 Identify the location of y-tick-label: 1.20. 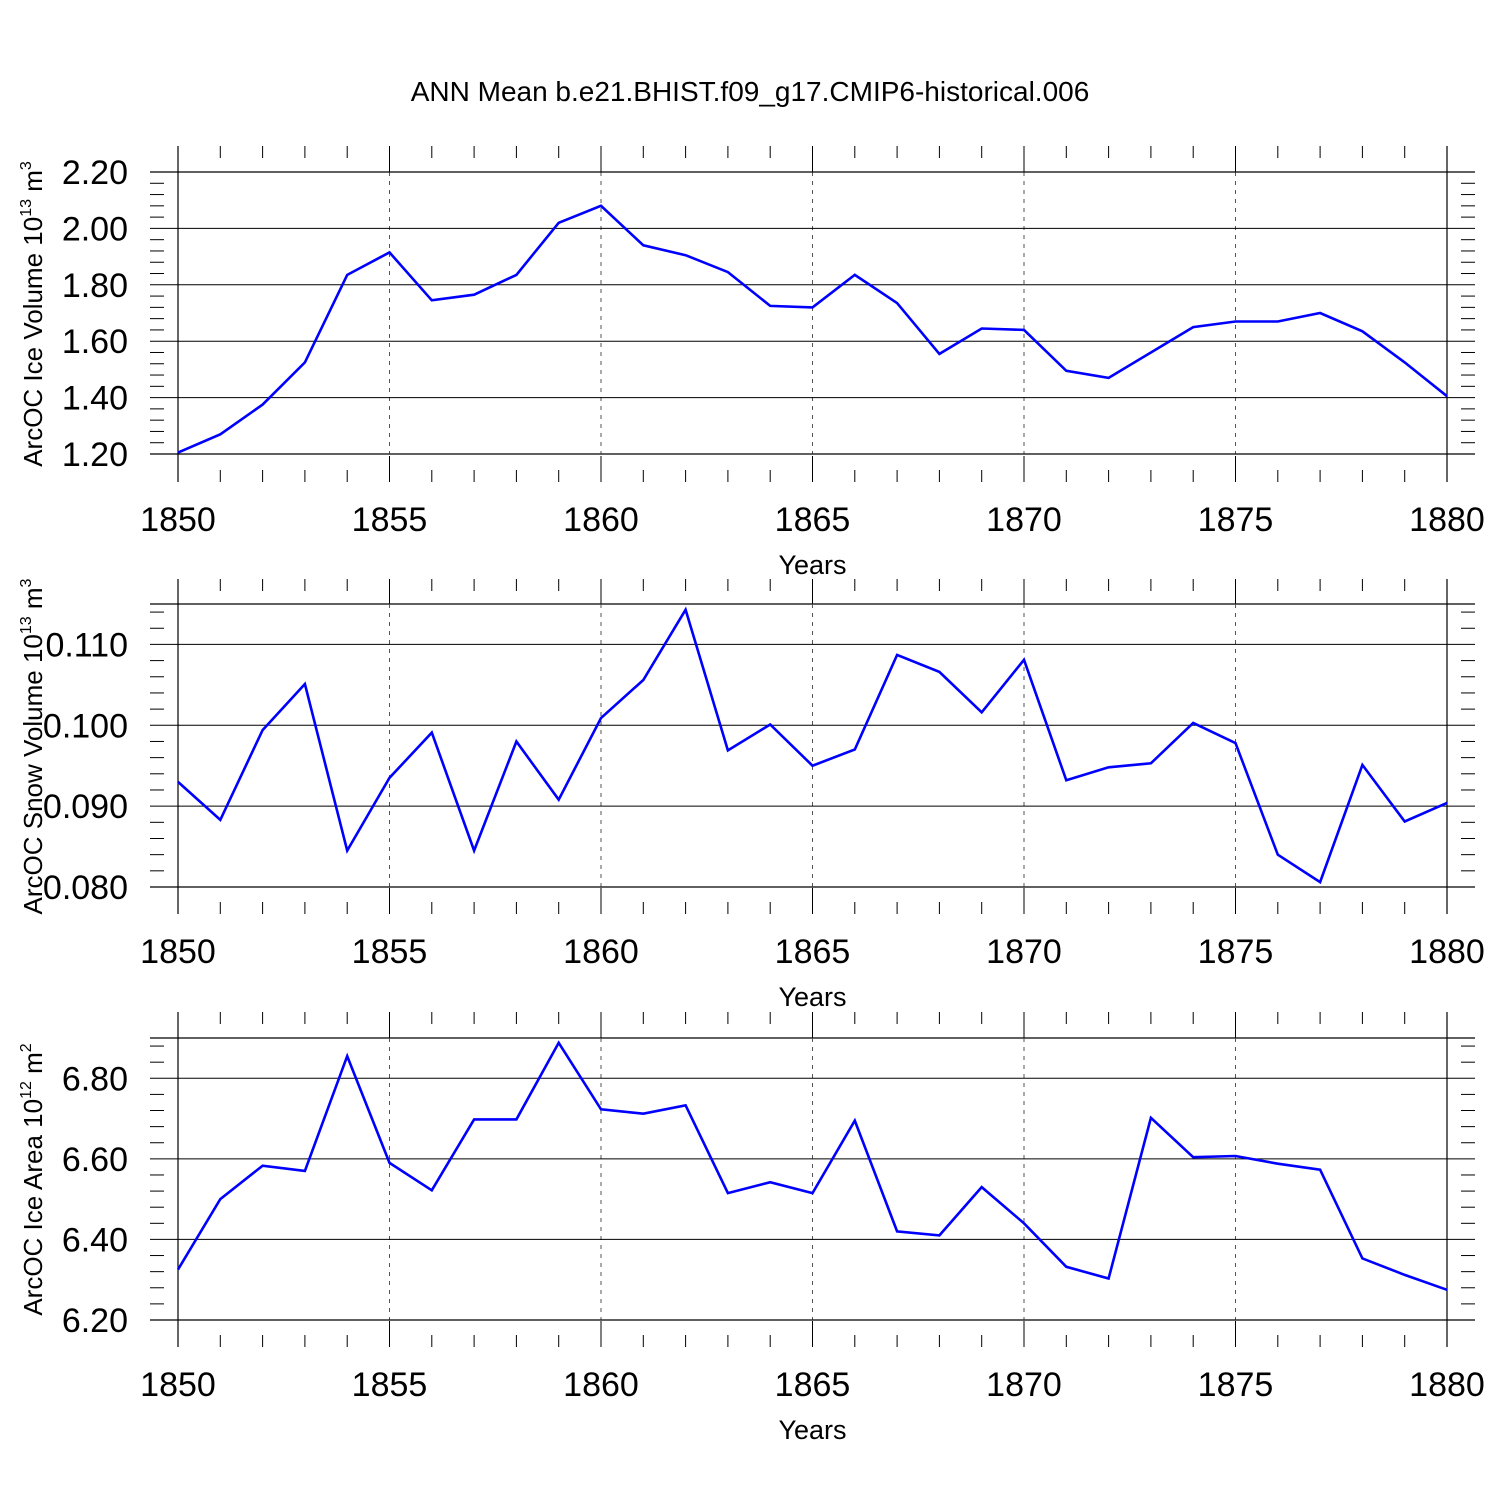
(95, 455).